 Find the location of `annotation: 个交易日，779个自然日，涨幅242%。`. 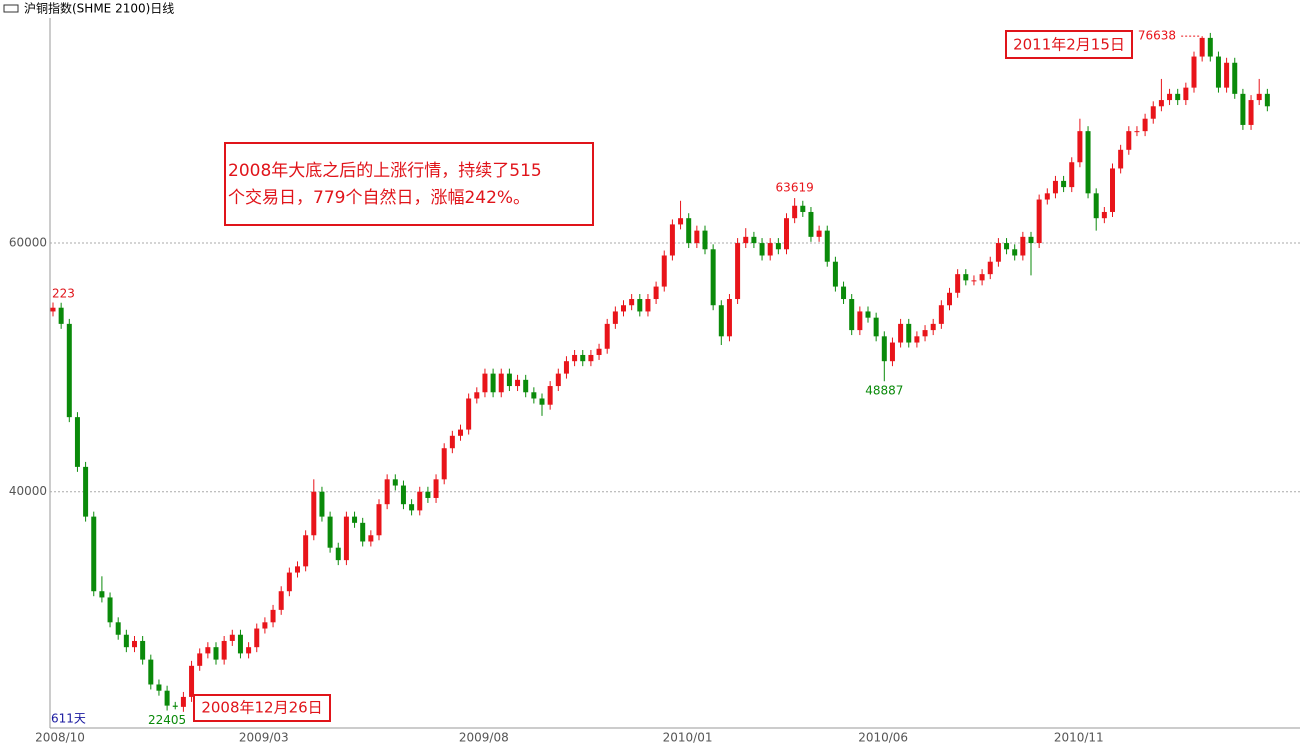

annotation: 个交易日，779个自然日，涨幅242%。 is located at coordinates (379, 198).